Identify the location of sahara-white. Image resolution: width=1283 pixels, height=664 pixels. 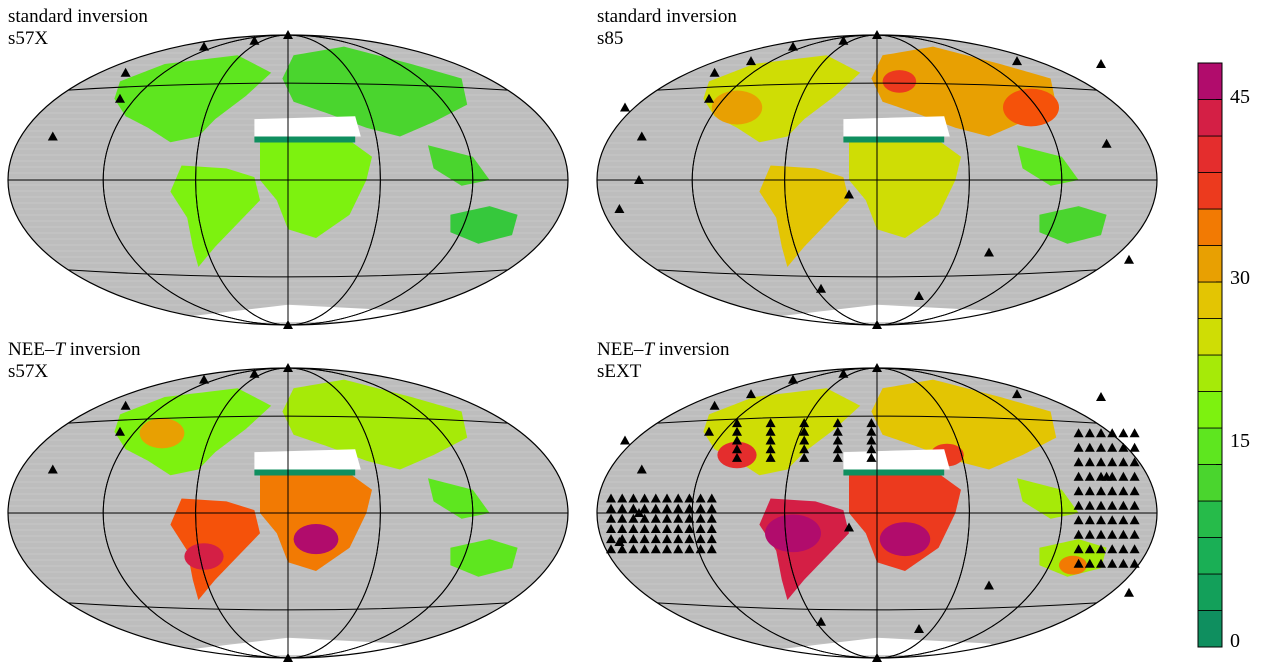
(307, 459).